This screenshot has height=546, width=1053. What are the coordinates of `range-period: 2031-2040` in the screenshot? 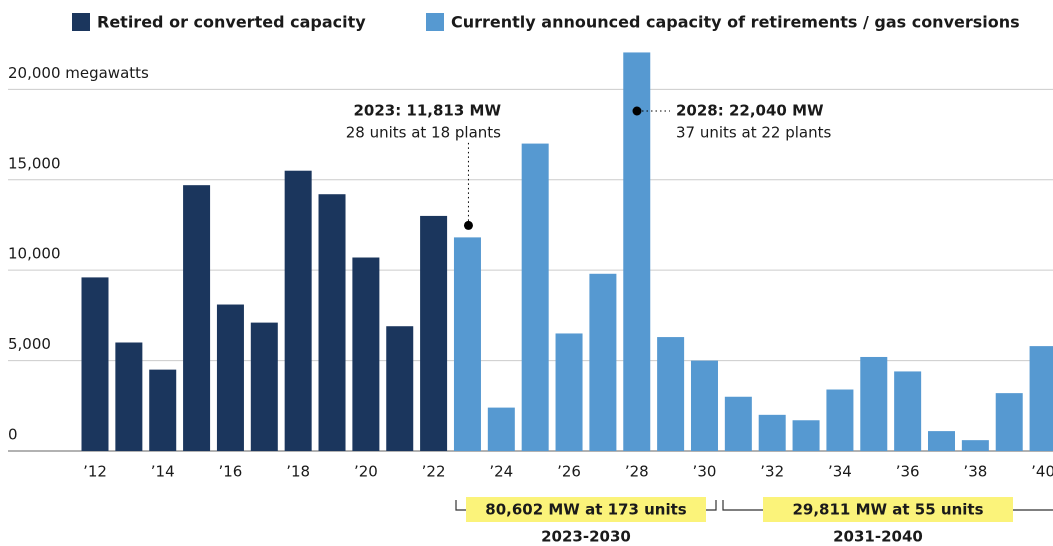 It's located at (878, 537).